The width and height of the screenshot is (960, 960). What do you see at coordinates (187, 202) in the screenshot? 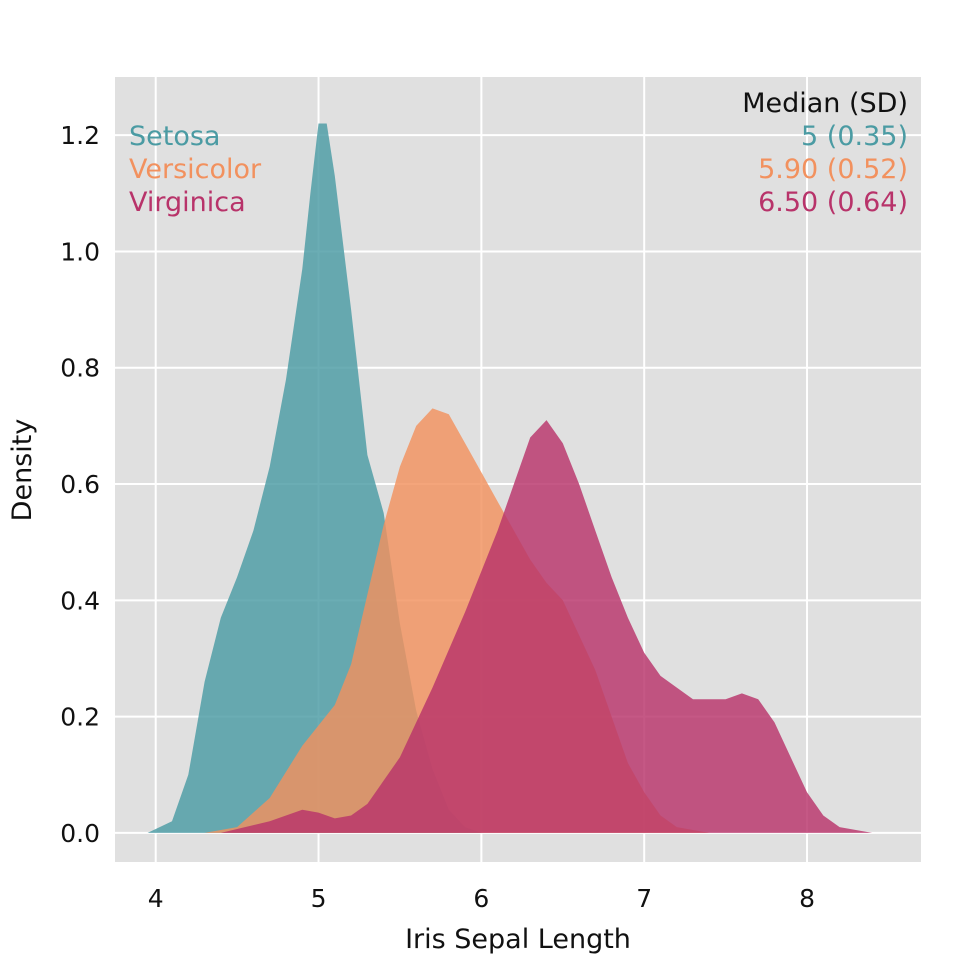
I see `legend-name-virginica: Virginica` at bounding box center [187, 202].